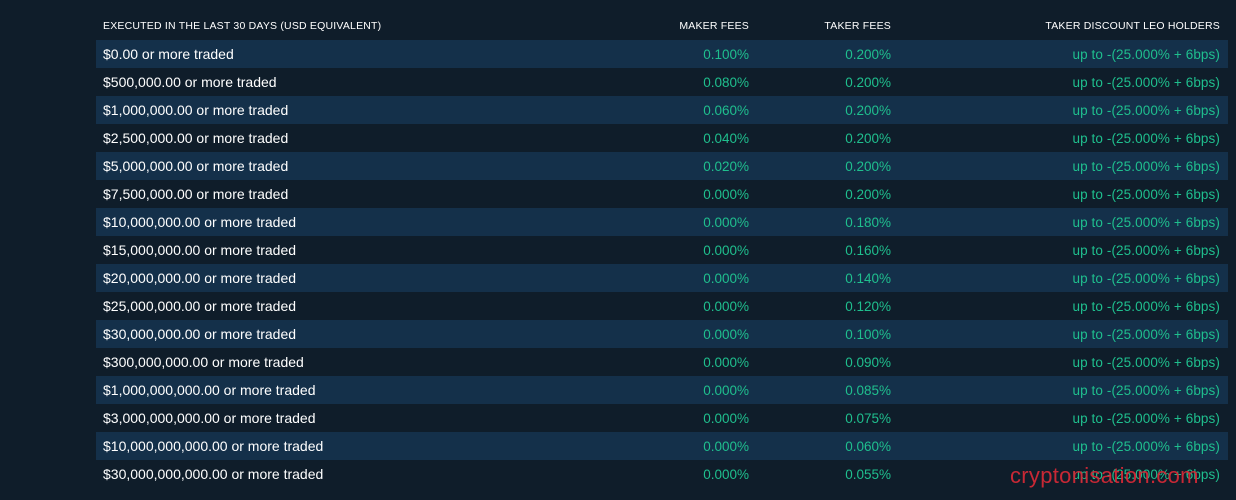 The image size is (1236, 500). I want to click on volume-cell: $300,000,000.00 or more traded, so click(203, 362).